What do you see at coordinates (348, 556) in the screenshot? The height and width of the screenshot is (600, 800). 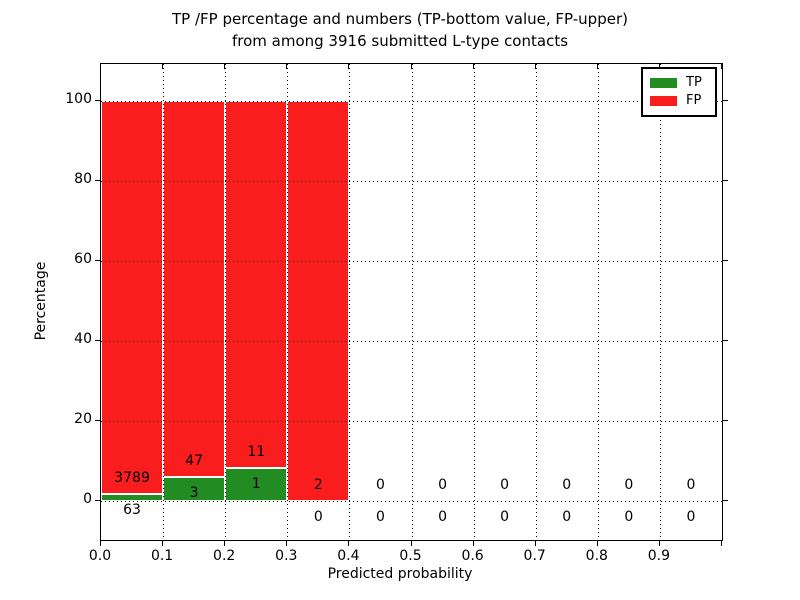 I see `x-tick-label: 0.4` at bounding box center [348, 556].